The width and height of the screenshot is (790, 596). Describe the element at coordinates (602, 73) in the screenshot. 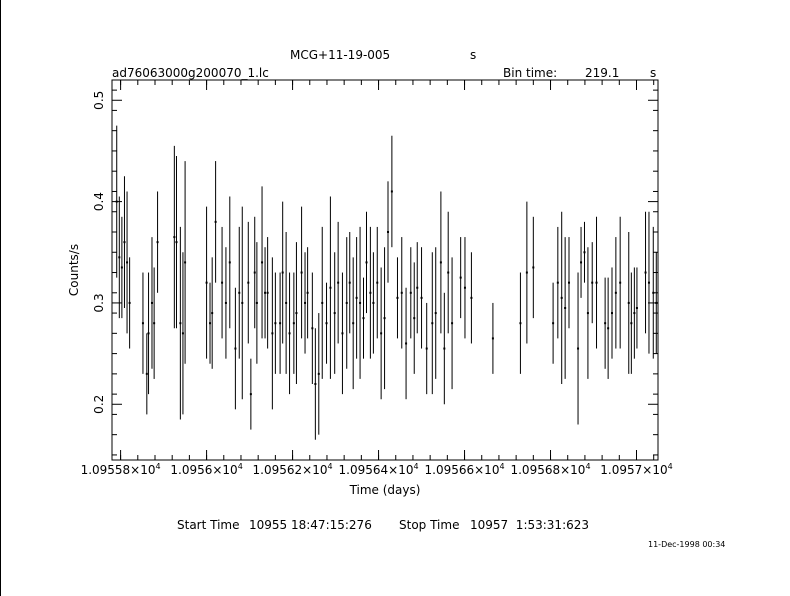

I see `bin-time-value: 219.1` at that location.